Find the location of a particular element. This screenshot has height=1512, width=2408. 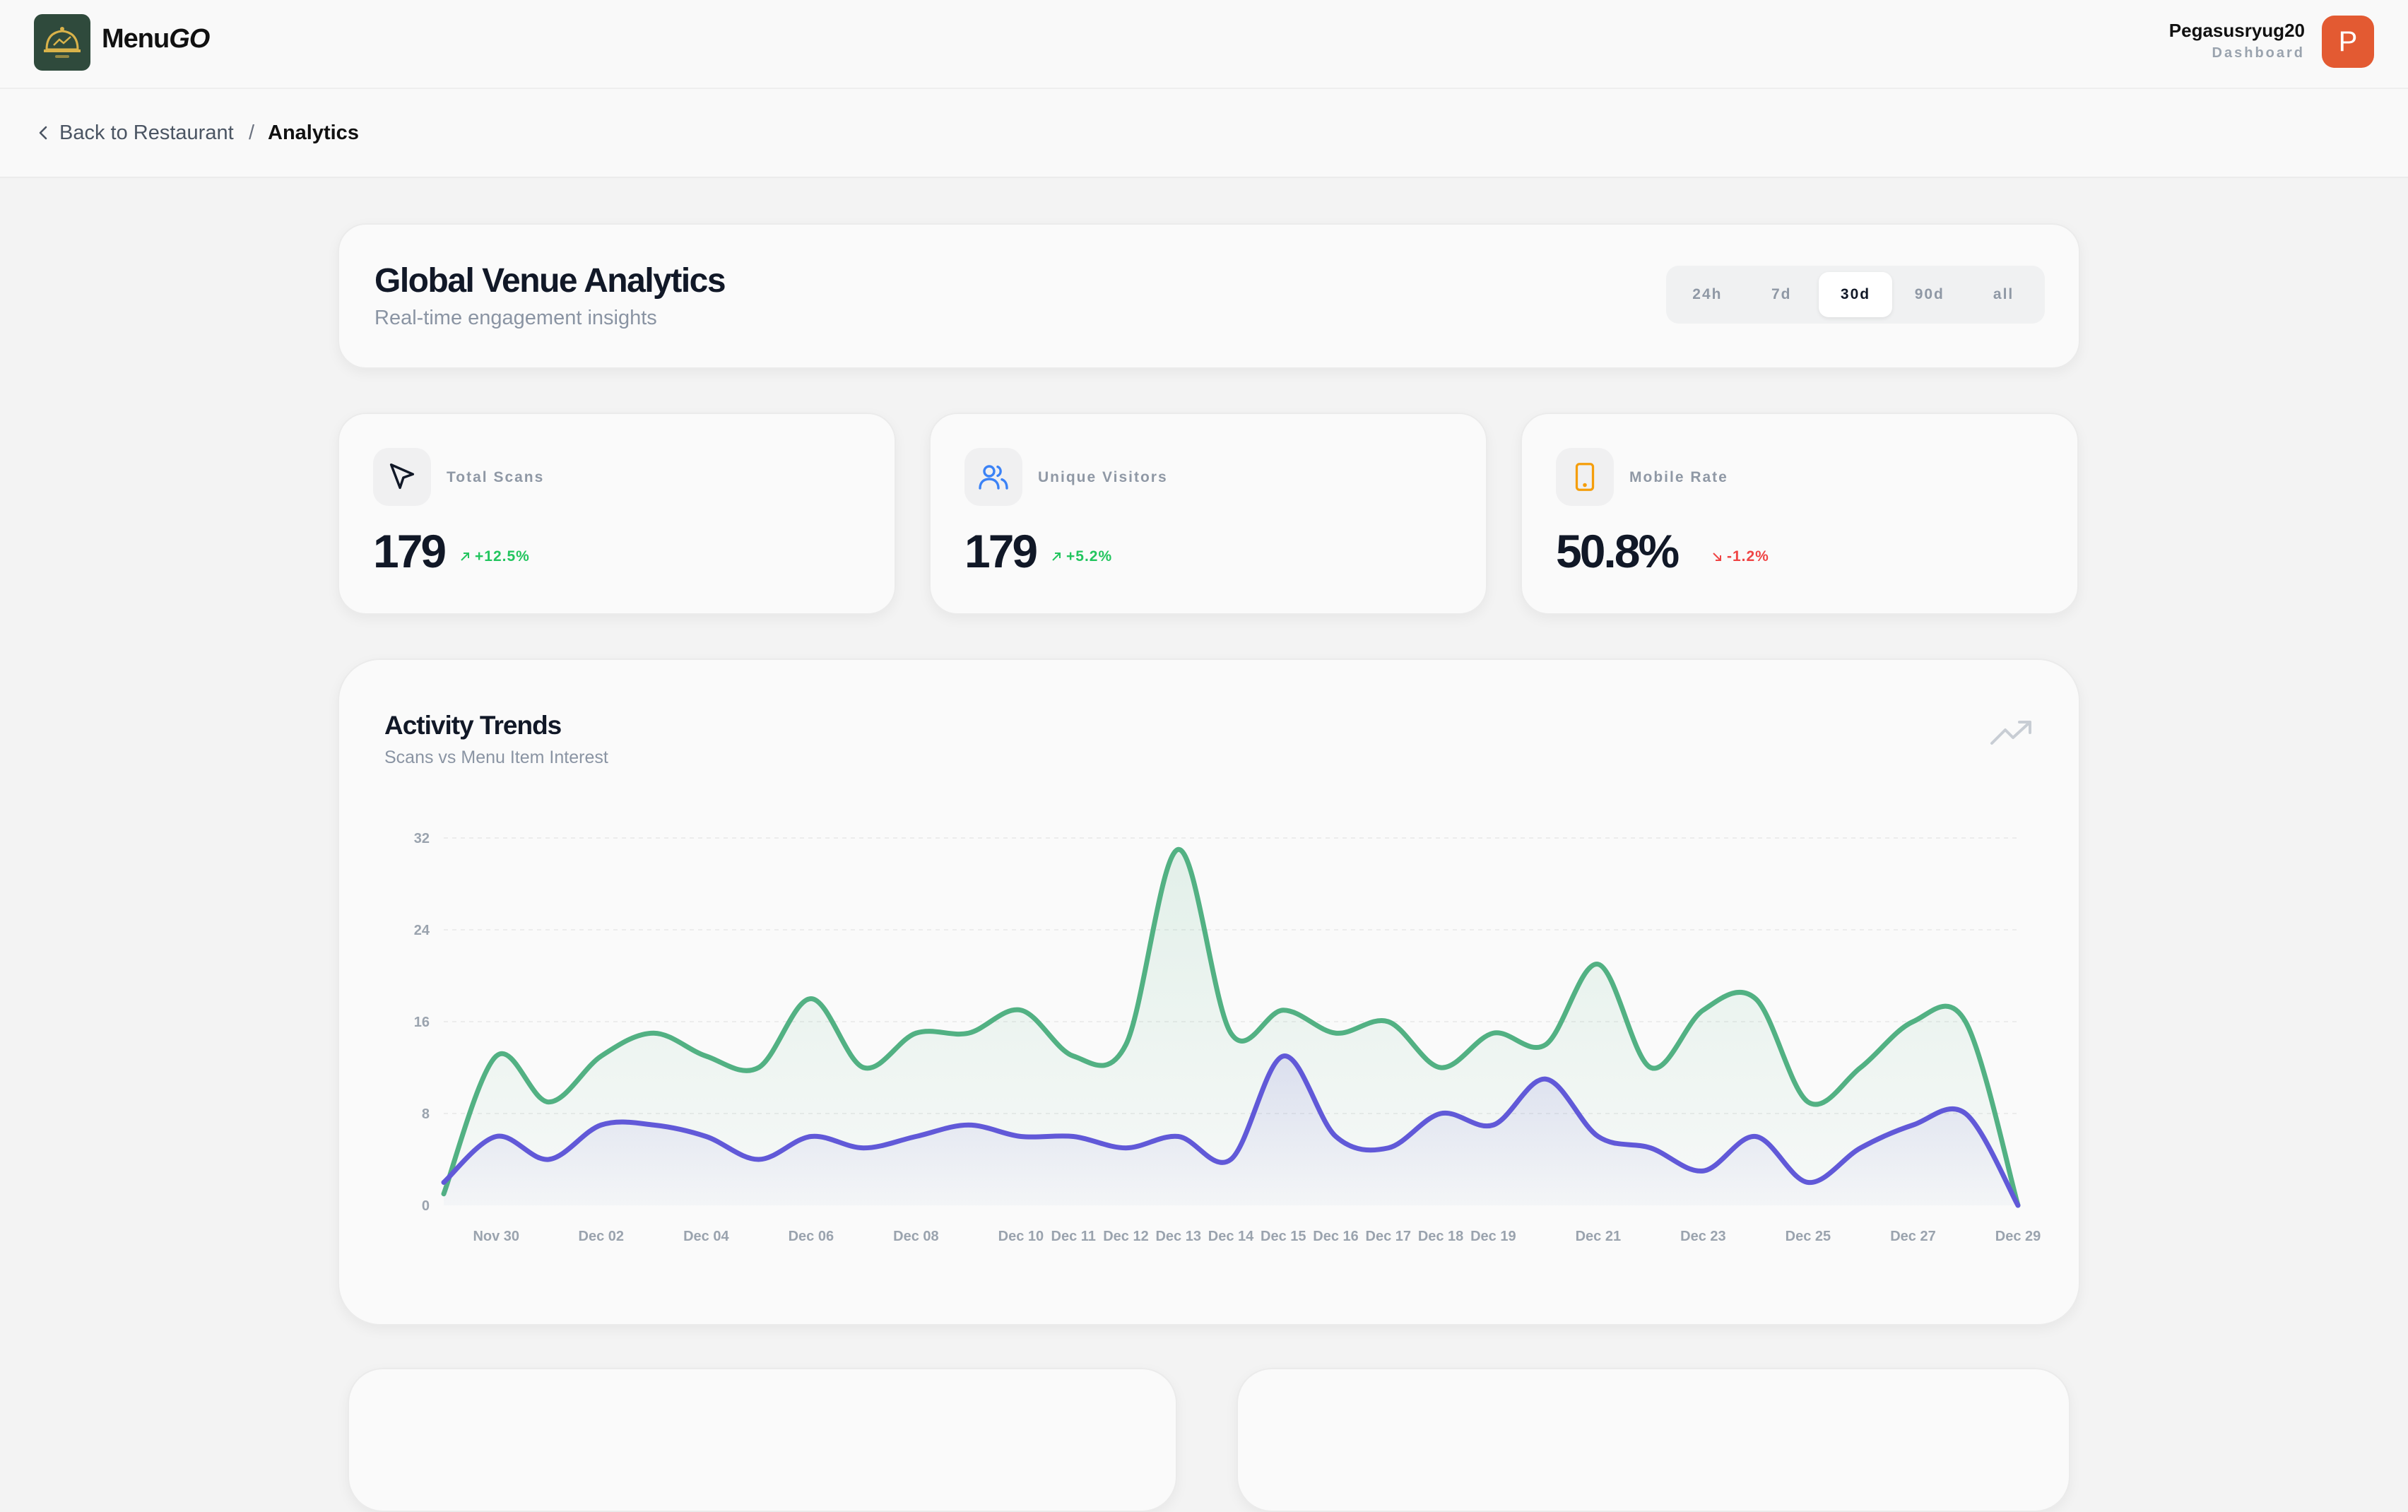

y-tick-label: 24 is located at coordinates (422, 931).